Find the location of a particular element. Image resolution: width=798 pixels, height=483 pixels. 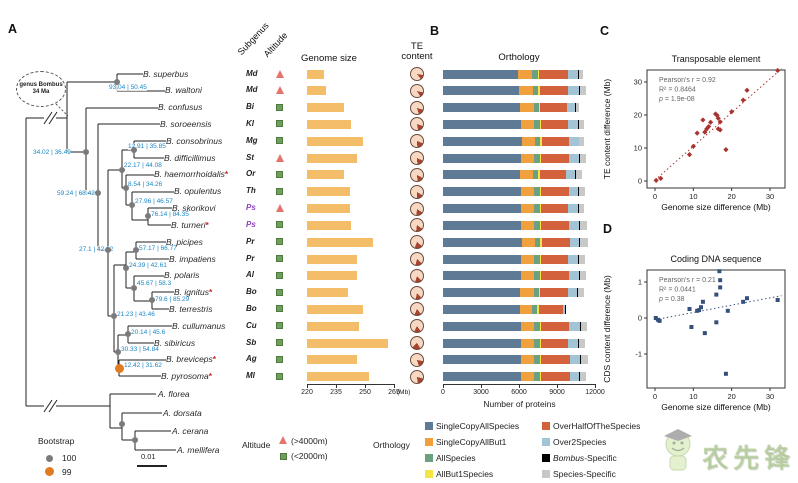

orthology-legend-title: Orthology is located at coordinates (391, 445).